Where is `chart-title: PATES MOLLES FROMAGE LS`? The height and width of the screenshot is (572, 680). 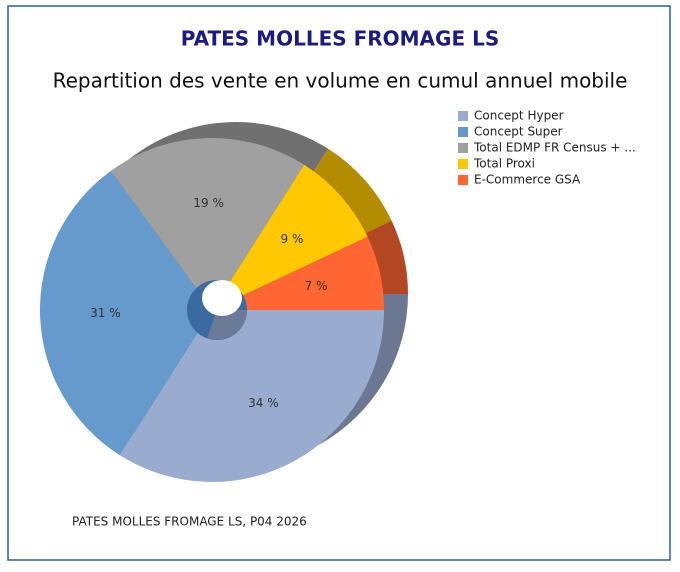
chart-title: PATES MOLLES FROMAGE LS is located at coordinates (340, 39).